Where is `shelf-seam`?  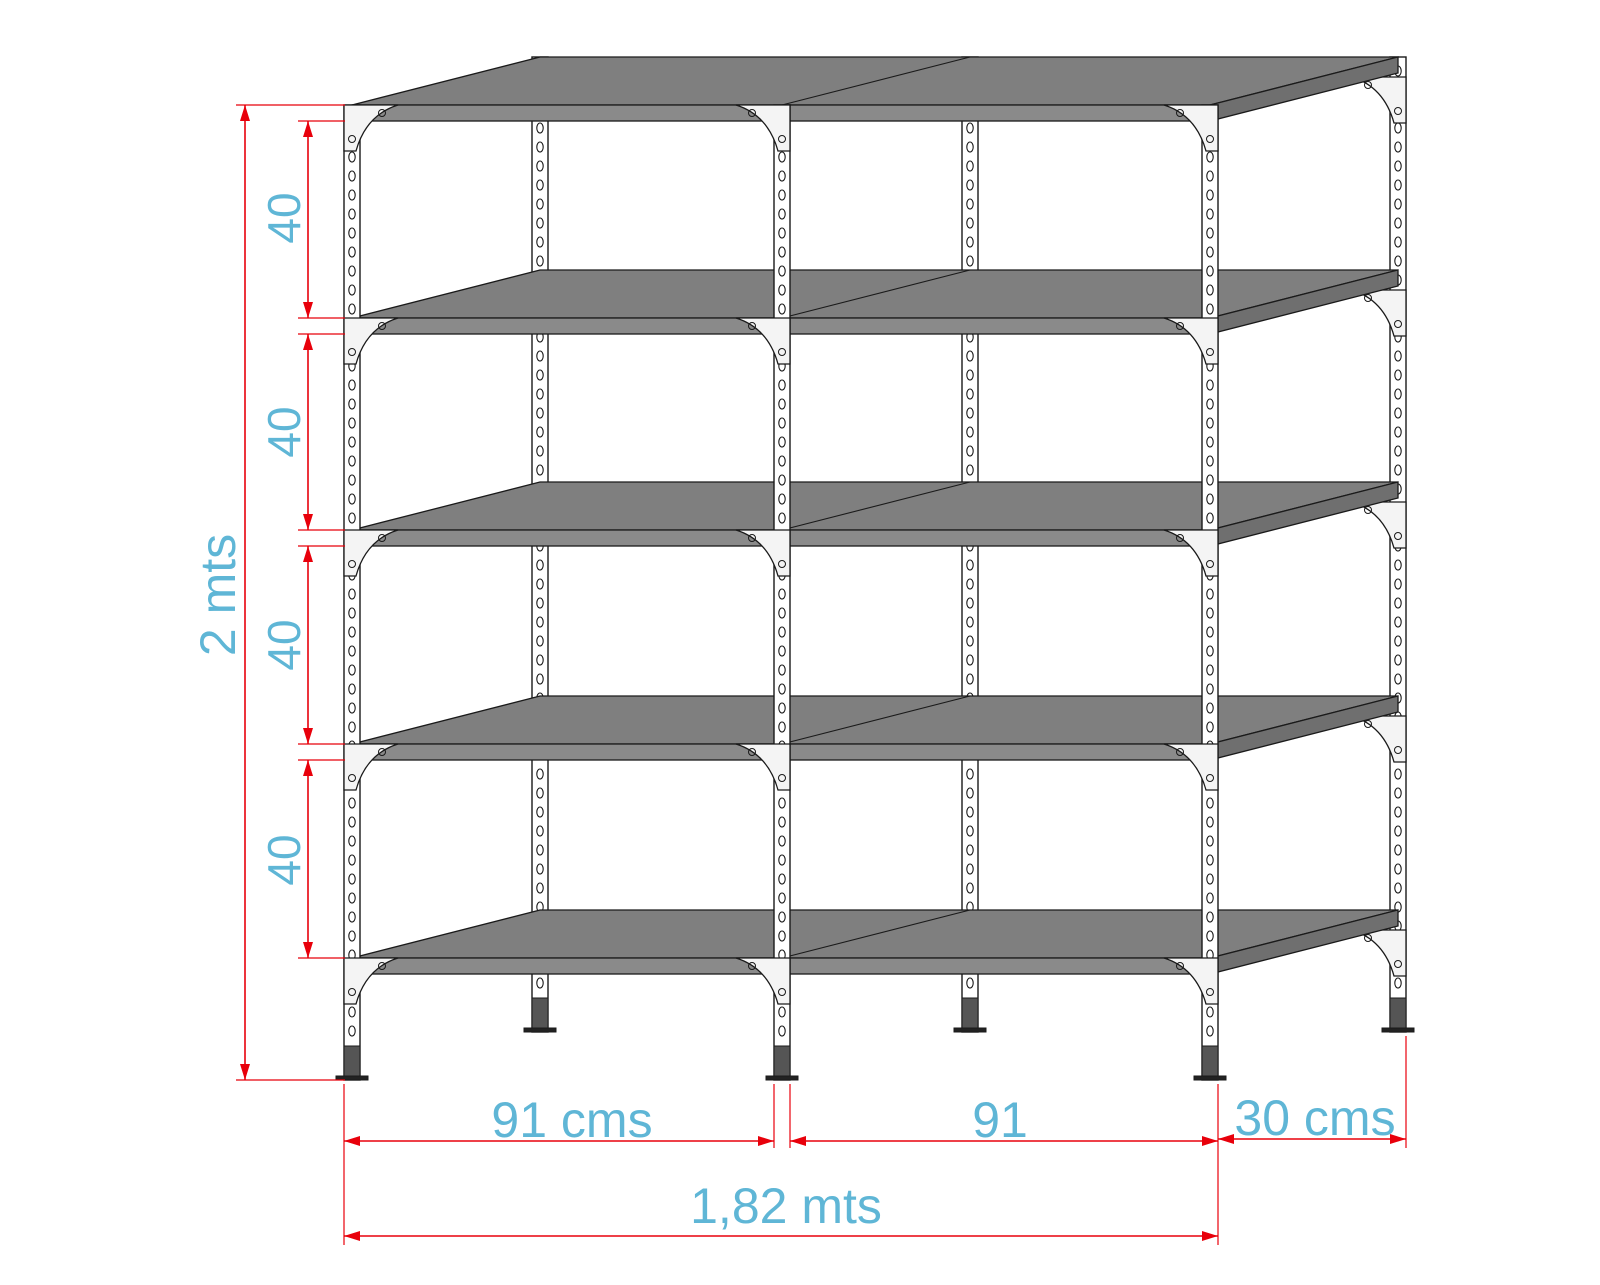
shelf-seam is located at coordinates (876, 720).